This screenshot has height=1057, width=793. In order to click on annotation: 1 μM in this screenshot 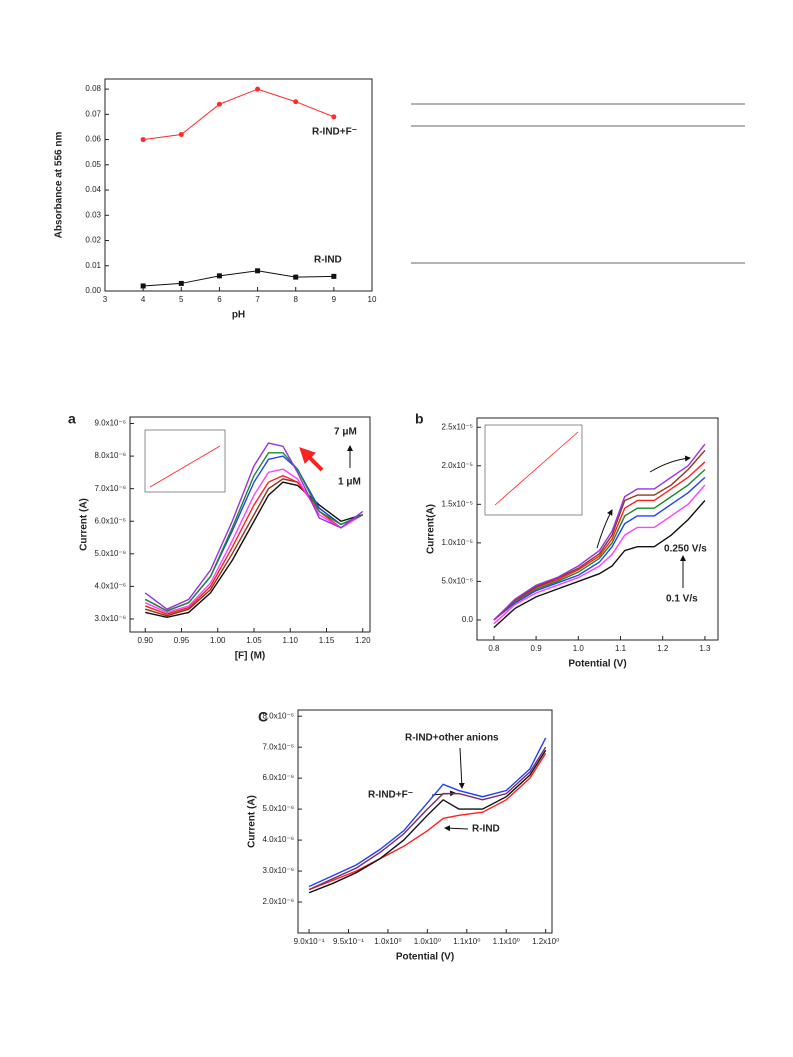, I will do `click(349, 482)`.